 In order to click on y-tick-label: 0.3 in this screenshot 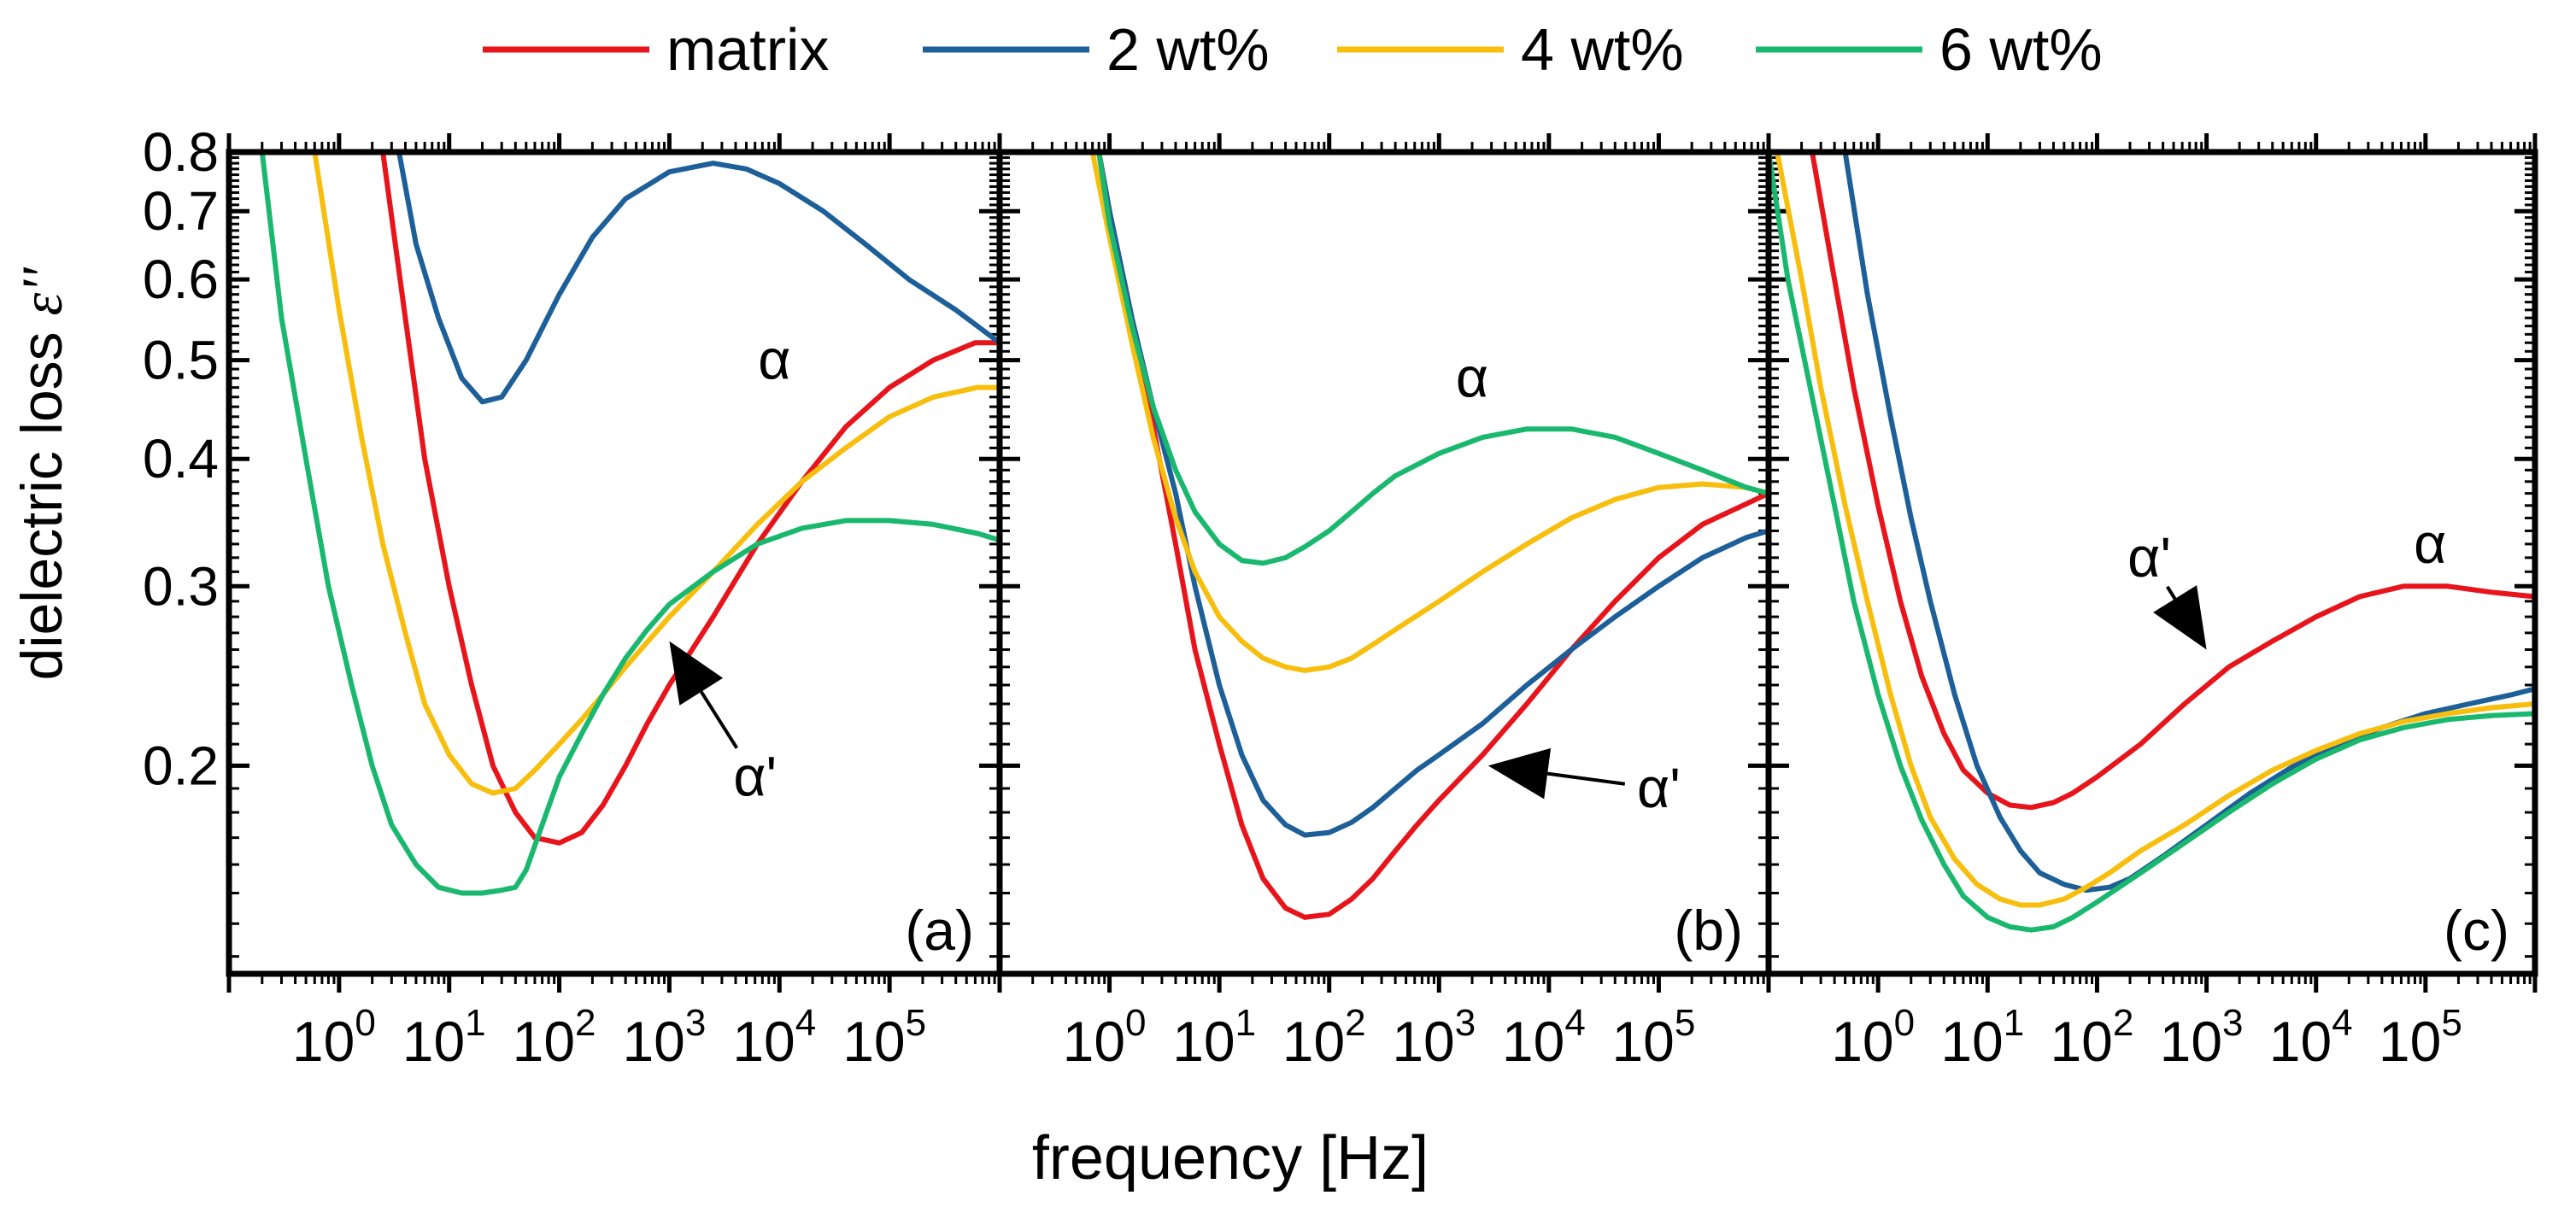, I will do `click(181, 586)`.